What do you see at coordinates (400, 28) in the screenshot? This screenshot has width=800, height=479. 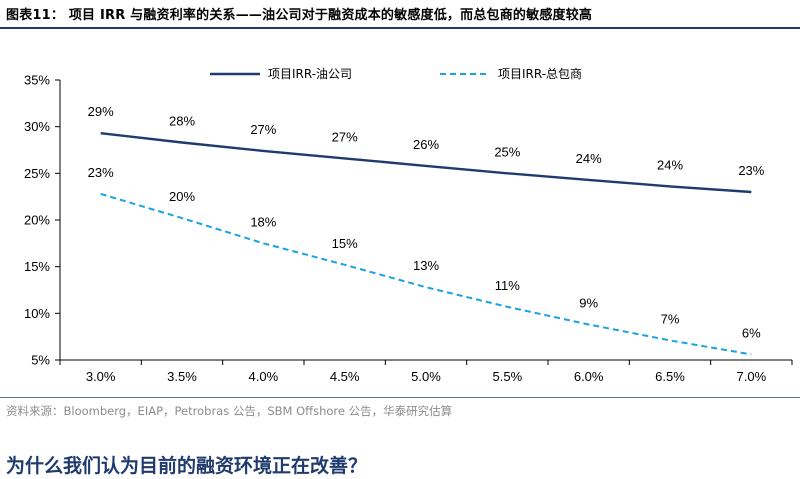 I see `title-divider` at bounding box center [400, 28].